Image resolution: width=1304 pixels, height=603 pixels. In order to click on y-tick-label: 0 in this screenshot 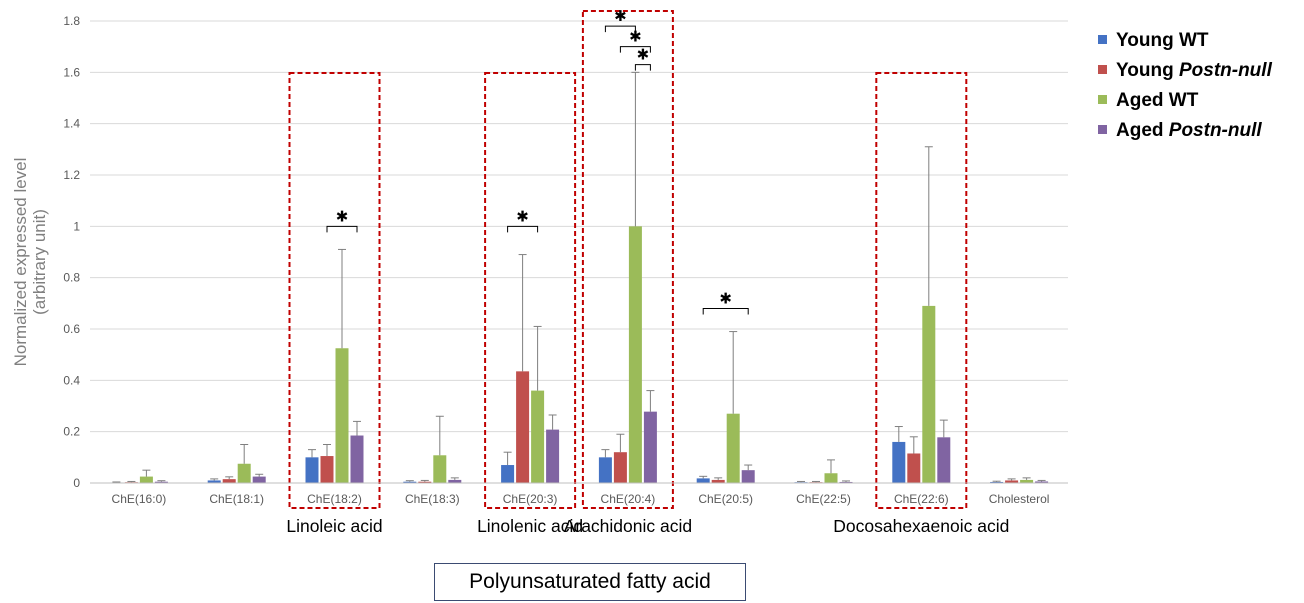, I will do `click(76, 483)`.